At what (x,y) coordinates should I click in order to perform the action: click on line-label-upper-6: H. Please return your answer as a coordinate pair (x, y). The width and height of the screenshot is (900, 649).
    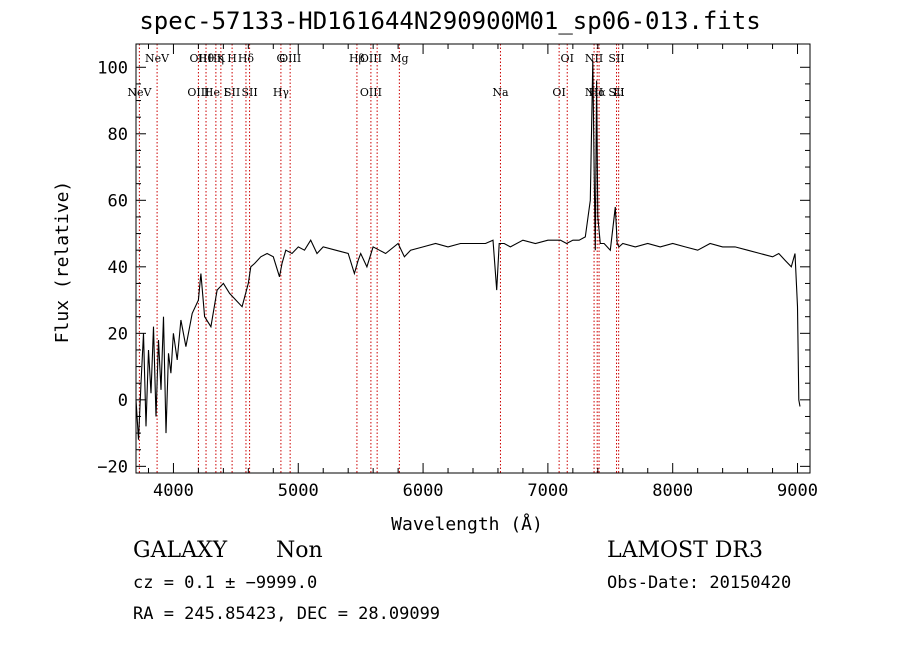
    Looking at the image, I should click on (232, 58).